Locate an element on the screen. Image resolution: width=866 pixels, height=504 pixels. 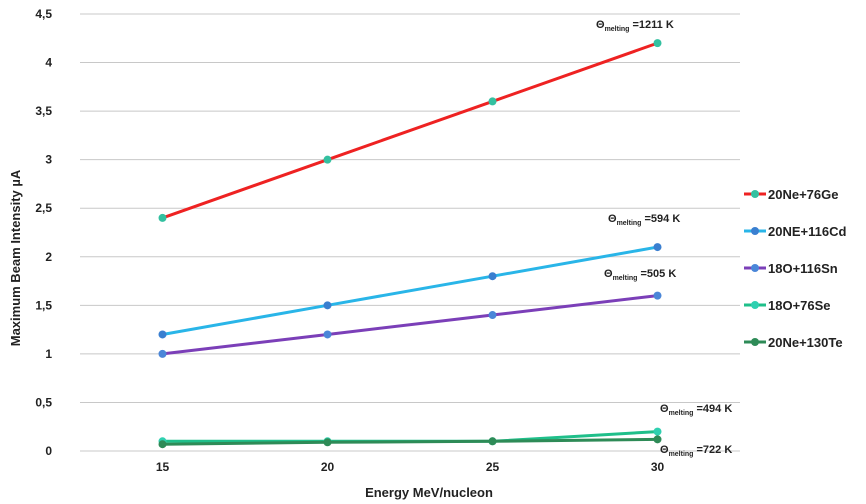
melting-annotation: Θmelting =594 K is located at coordinates (644, 220).